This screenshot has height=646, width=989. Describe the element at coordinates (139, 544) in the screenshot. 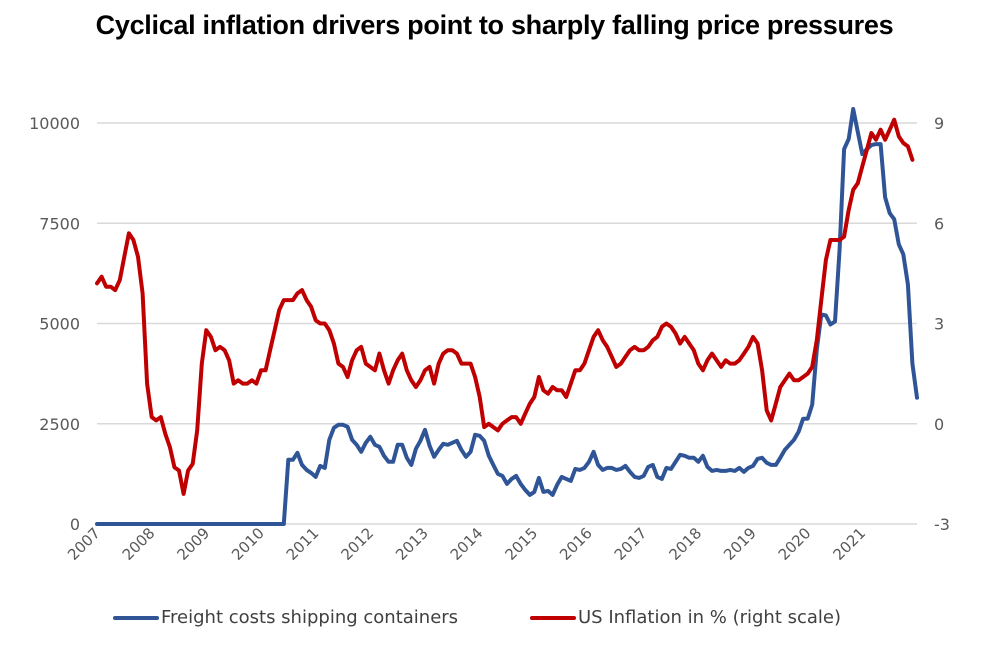

I see `x-tick-label: 2008` at that location.